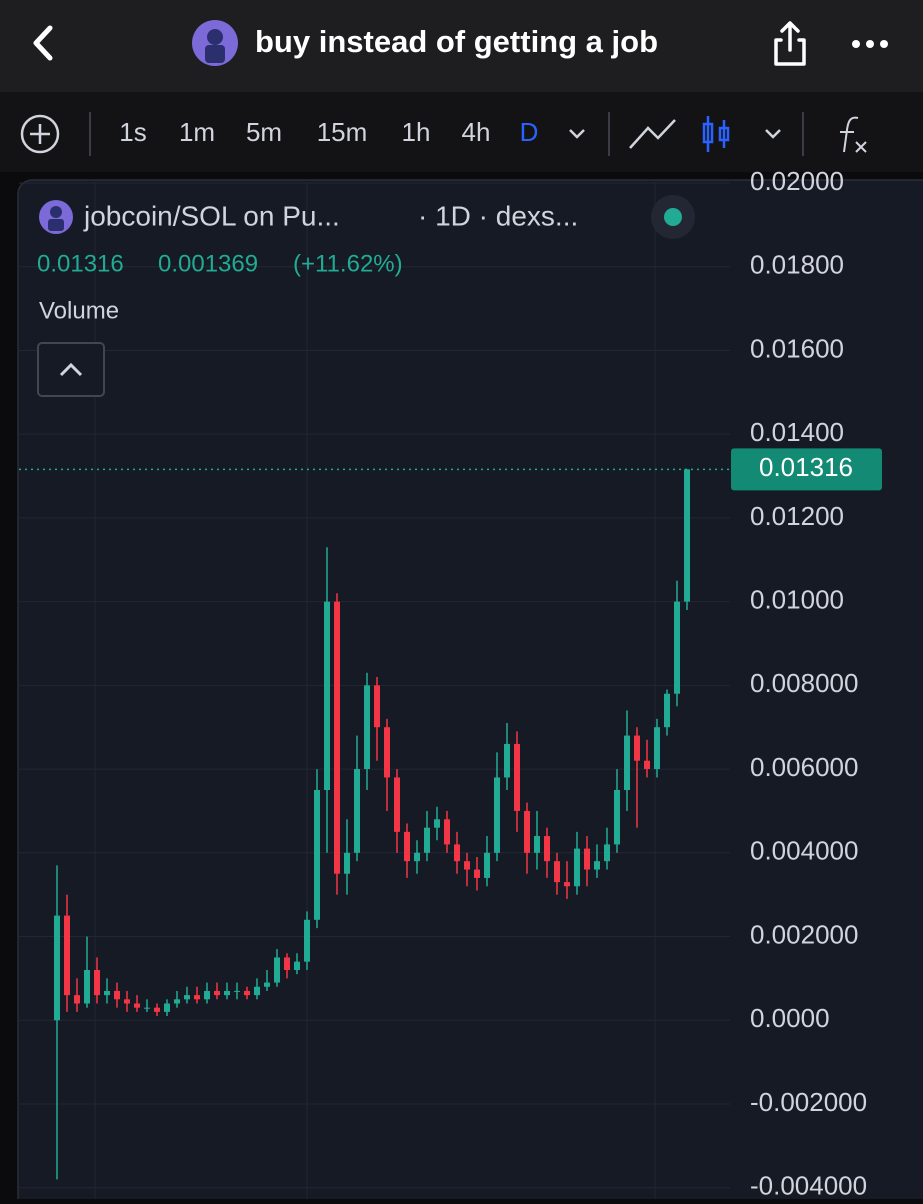 The width and height of the screenshot is (923, 1204). I want to click on y-tick-label: 0.008000, so click(804, 683).